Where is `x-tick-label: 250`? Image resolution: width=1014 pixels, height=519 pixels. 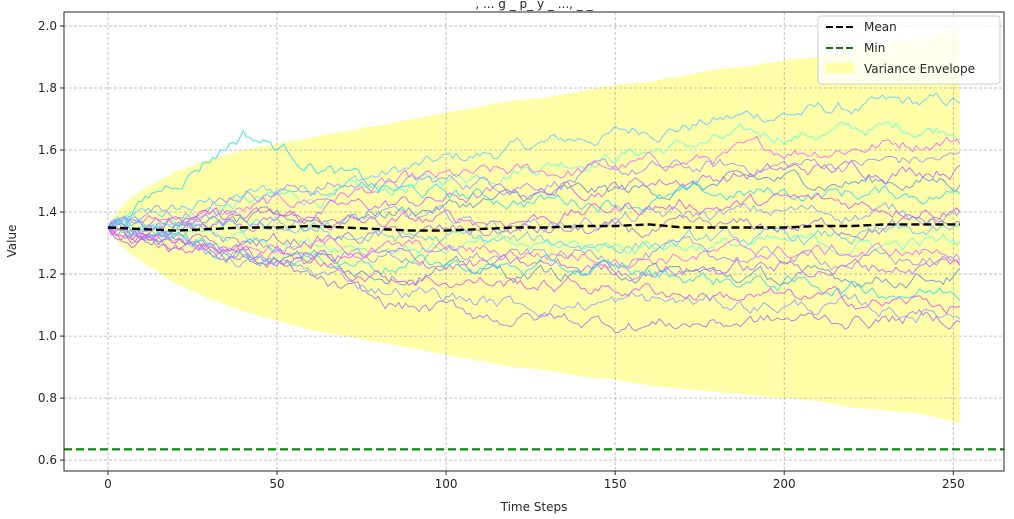
x-tick-label: 250 is located at coordinates (953, 484).